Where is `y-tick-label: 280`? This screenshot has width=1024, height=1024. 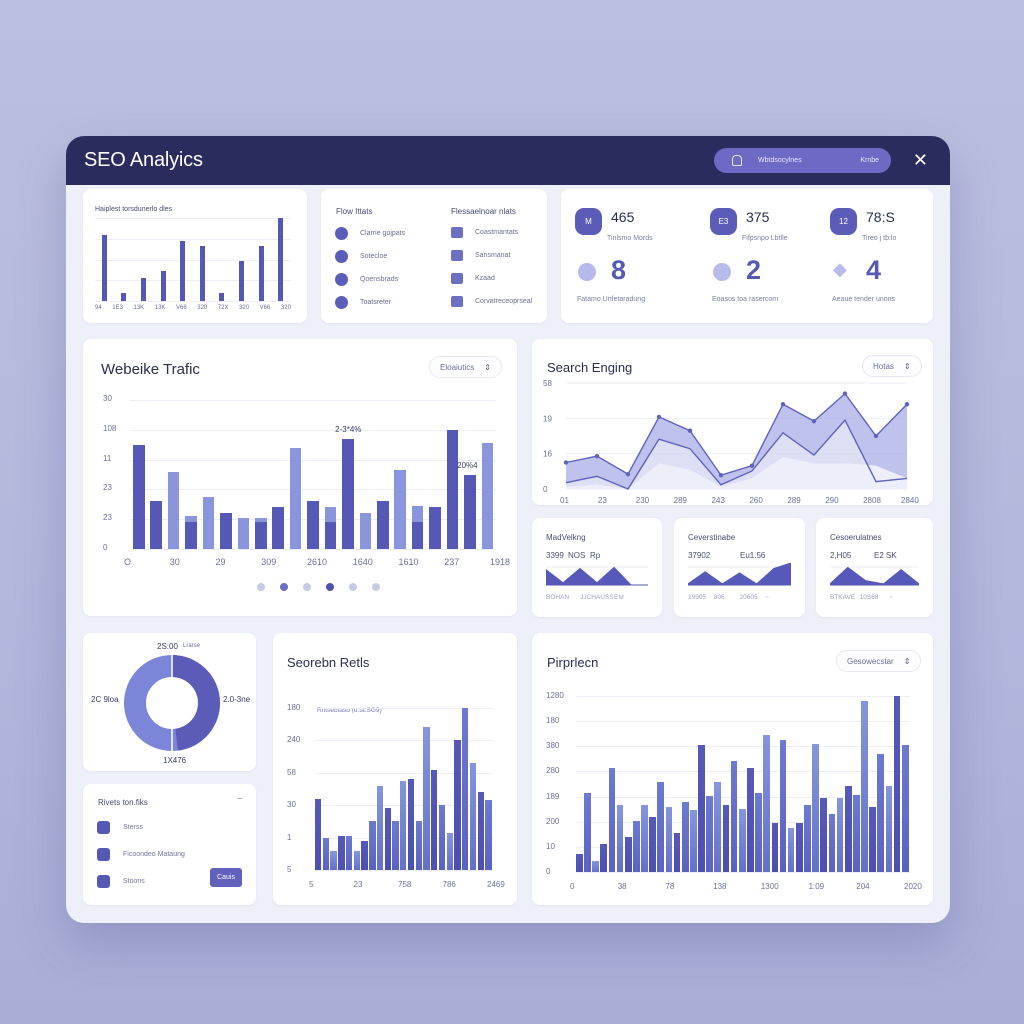 y-tick-label: 280 is located at coordinates (553, 771).